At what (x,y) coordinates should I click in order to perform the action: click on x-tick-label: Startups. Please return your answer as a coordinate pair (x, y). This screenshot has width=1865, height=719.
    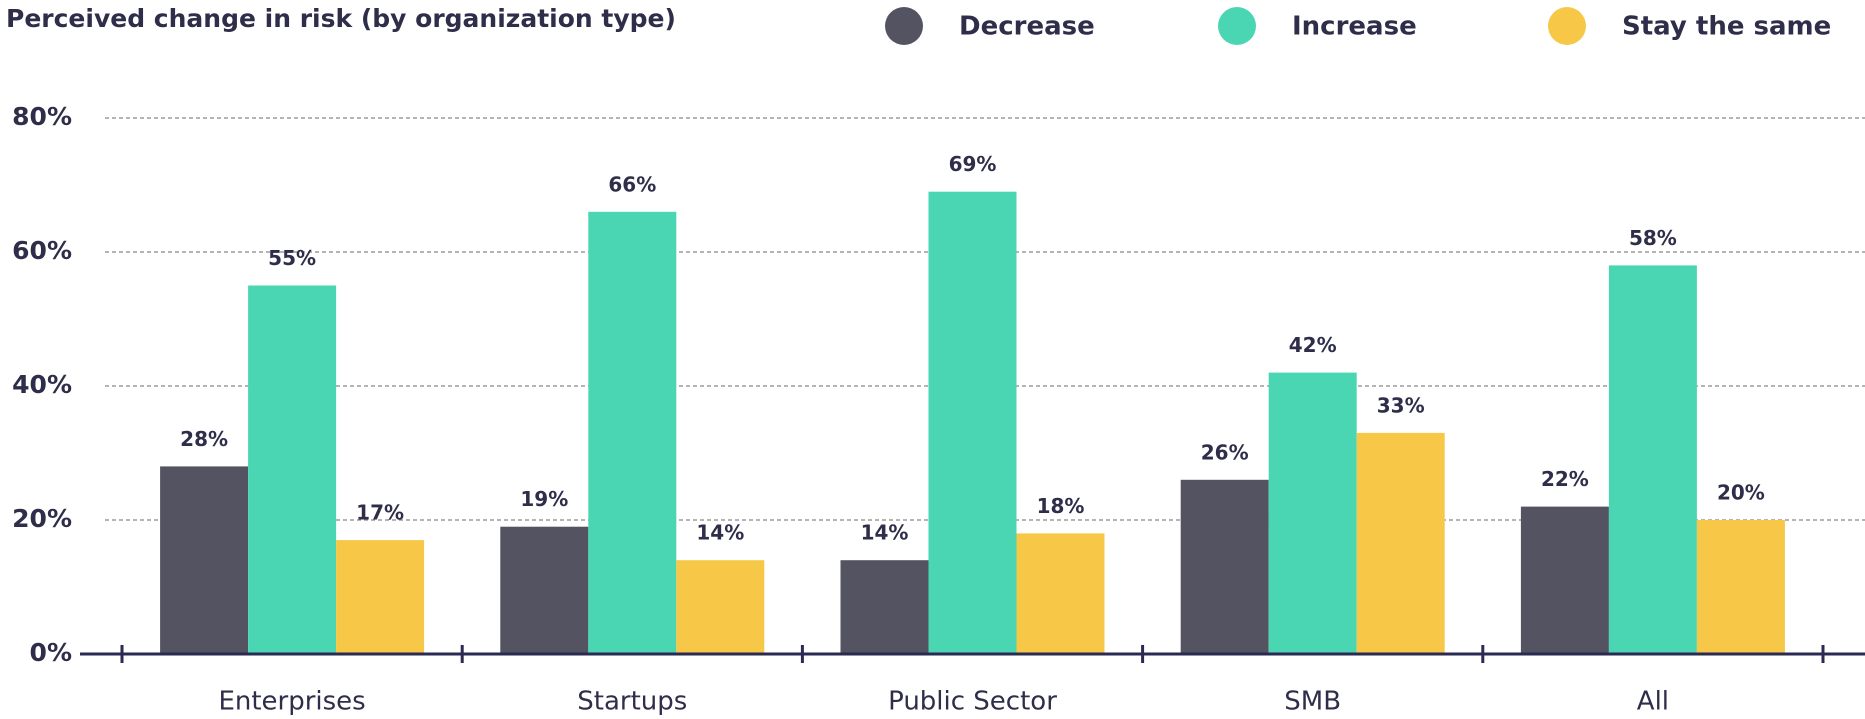
    Looking at the image, I should click on (632, 702).